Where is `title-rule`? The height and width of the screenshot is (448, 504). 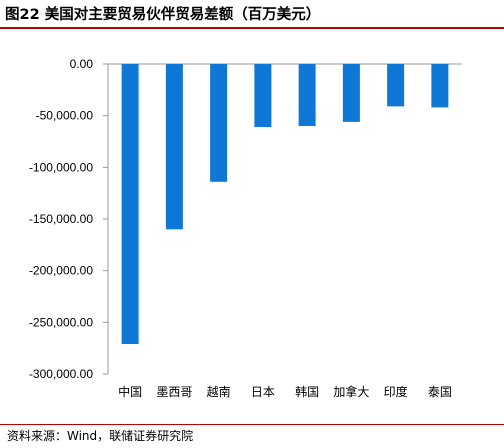 title-rule is located at coordinates (252, 28).